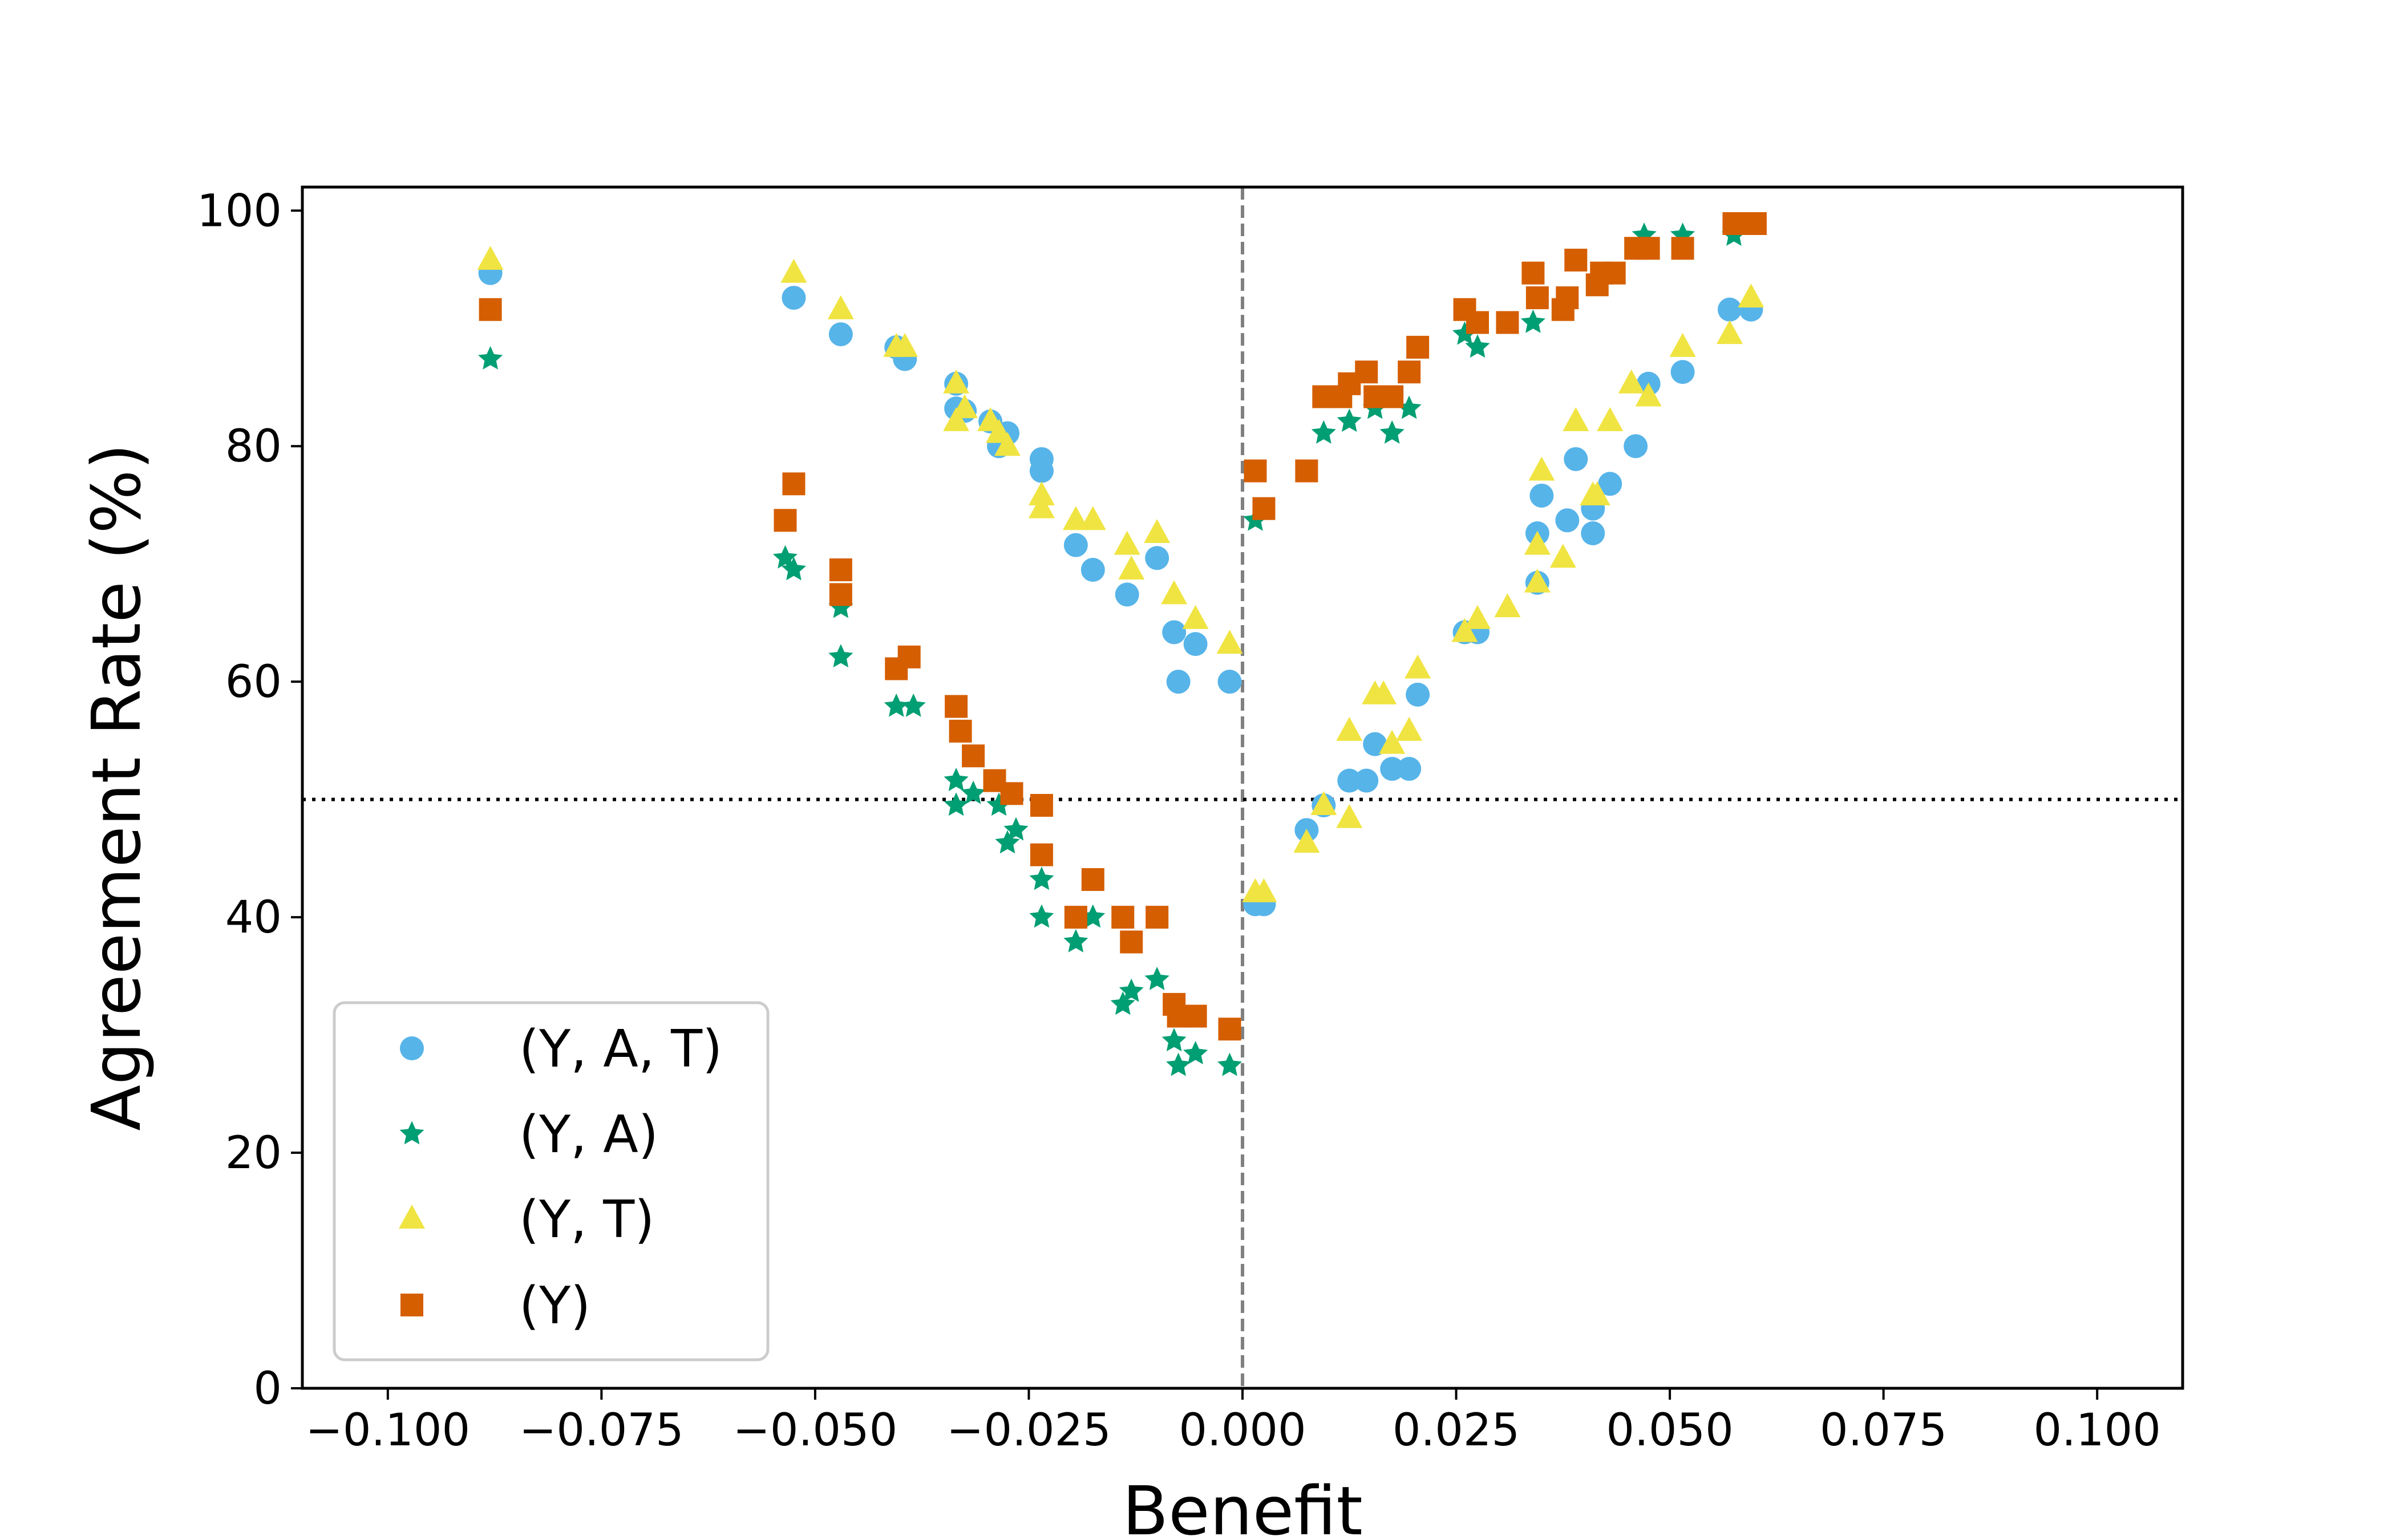 This screenshot has width=2396, height=1540. Describe the element at coordinates (554, 1306) in the screenshot. I see `legend-label: (Y)` at that location.